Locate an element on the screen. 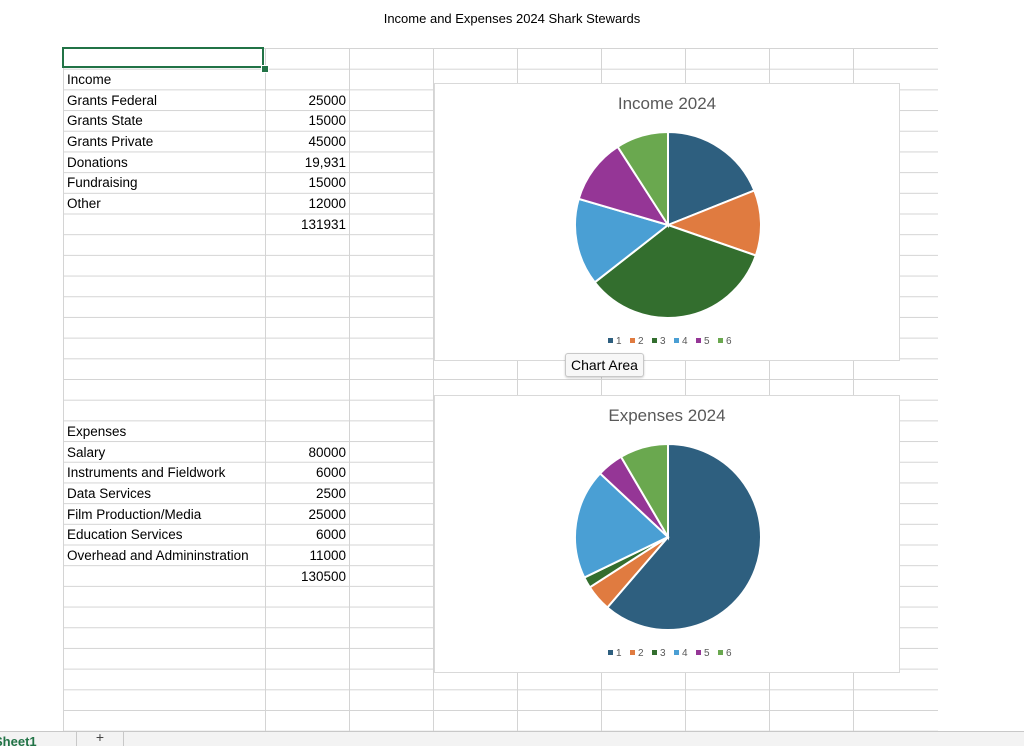  income-header: Income is located at coordinates (89, 79).